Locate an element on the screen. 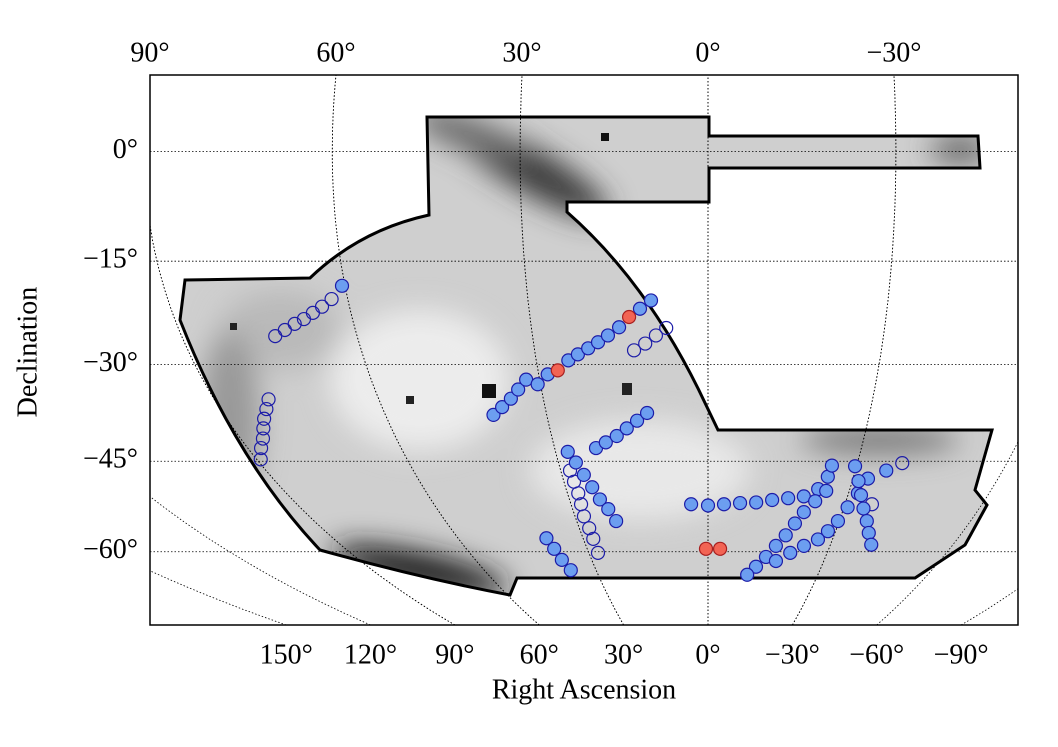 The width and height of the screenshot is (1058, 747). x-tick-label: 0° is located at coordinates (707, 654).